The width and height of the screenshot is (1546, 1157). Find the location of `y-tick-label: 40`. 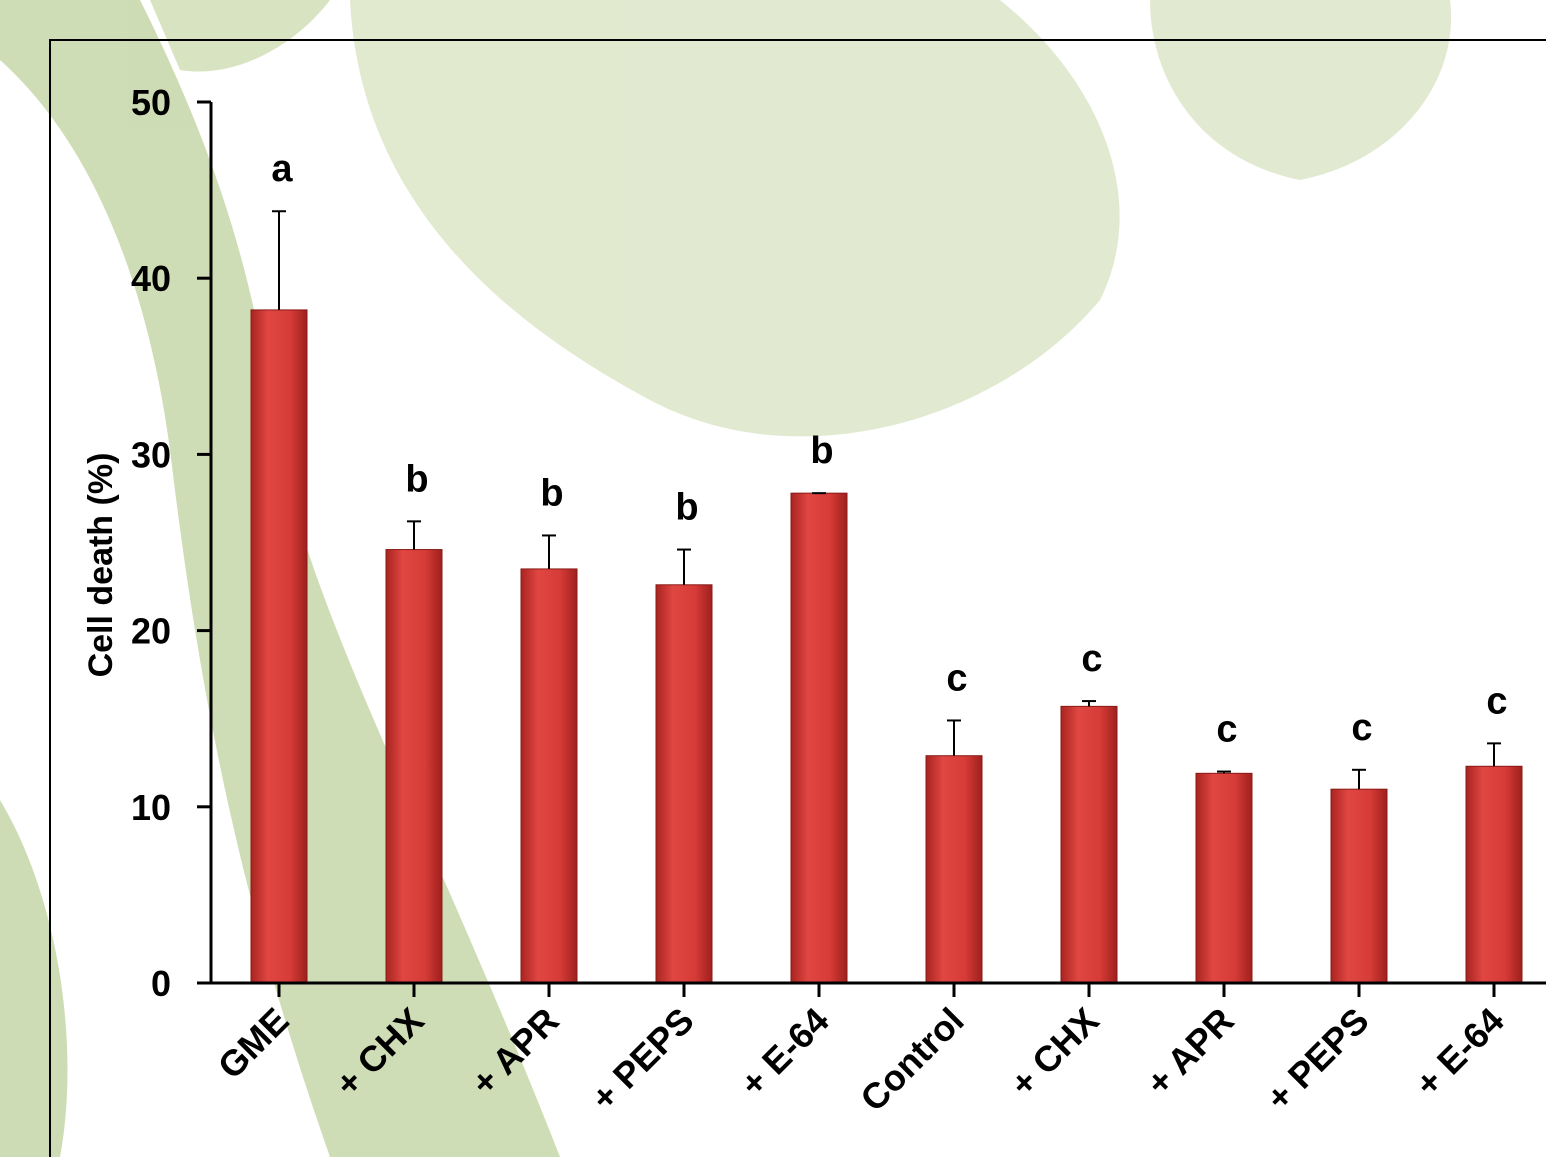

y-tick-label: 40 is located at coordinates (151, 278).